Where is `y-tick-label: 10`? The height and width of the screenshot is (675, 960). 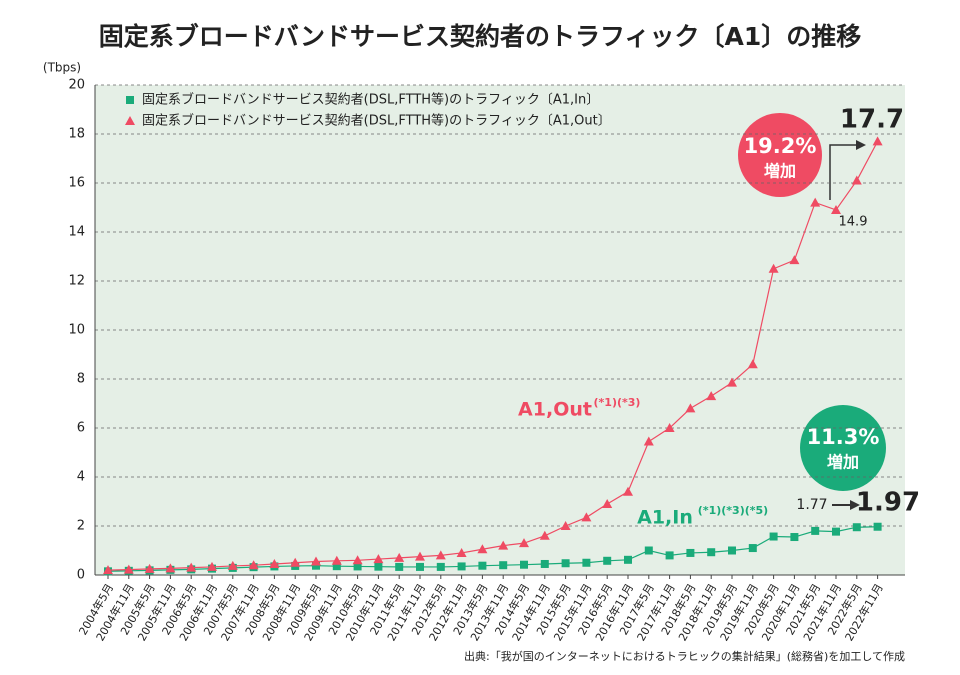
y-tick-label: 10 is located at coordinates (76, 330).